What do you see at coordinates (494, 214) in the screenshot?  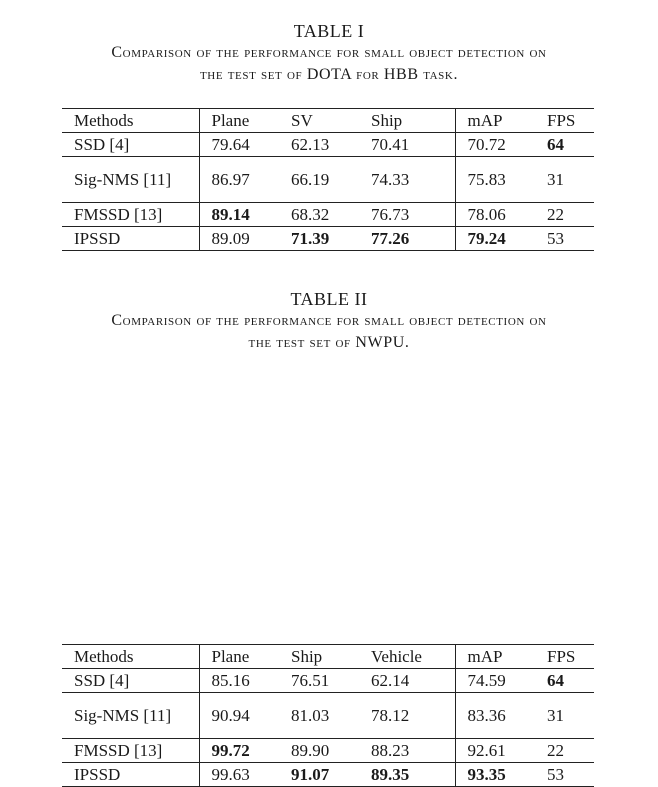 I see `value-cell: 78.06` at bounding box center [494, 214].